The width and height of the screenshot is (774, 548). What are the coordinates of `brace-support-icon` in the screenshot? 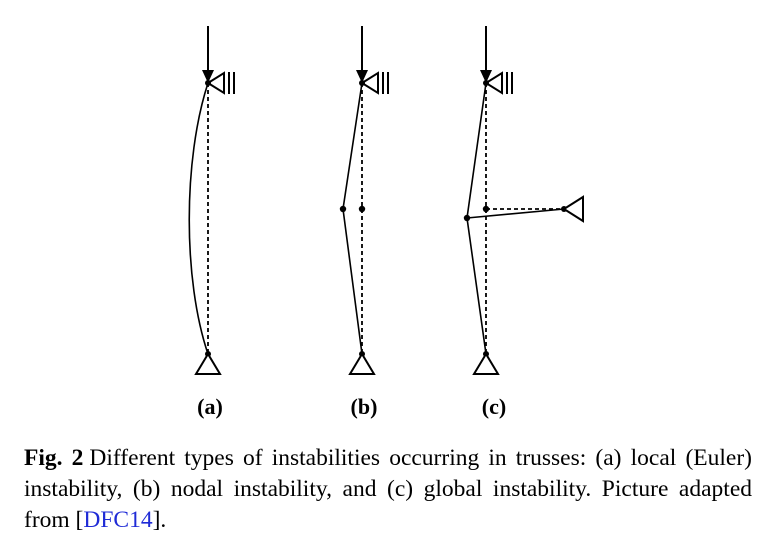 It's located at (573, 209).